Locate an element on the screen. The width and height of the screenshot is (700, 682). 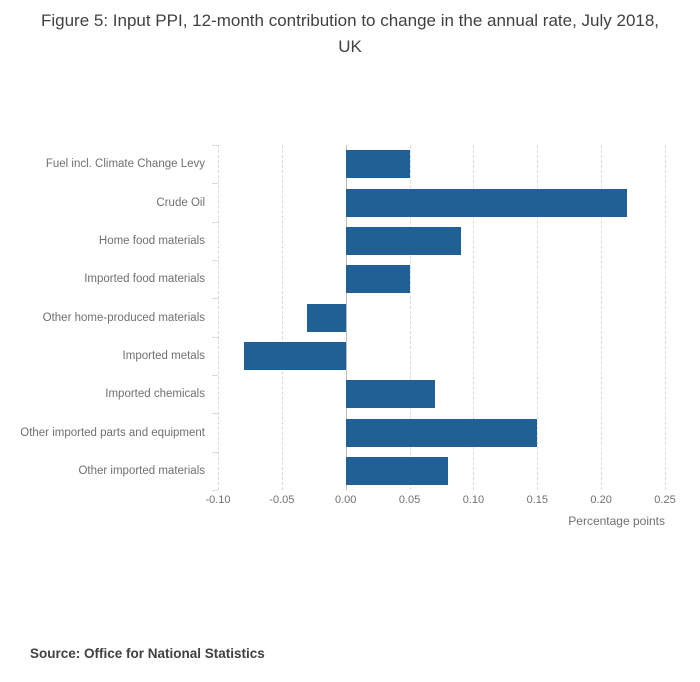
category-label: Imported metals is located at coordinates (163, 355).